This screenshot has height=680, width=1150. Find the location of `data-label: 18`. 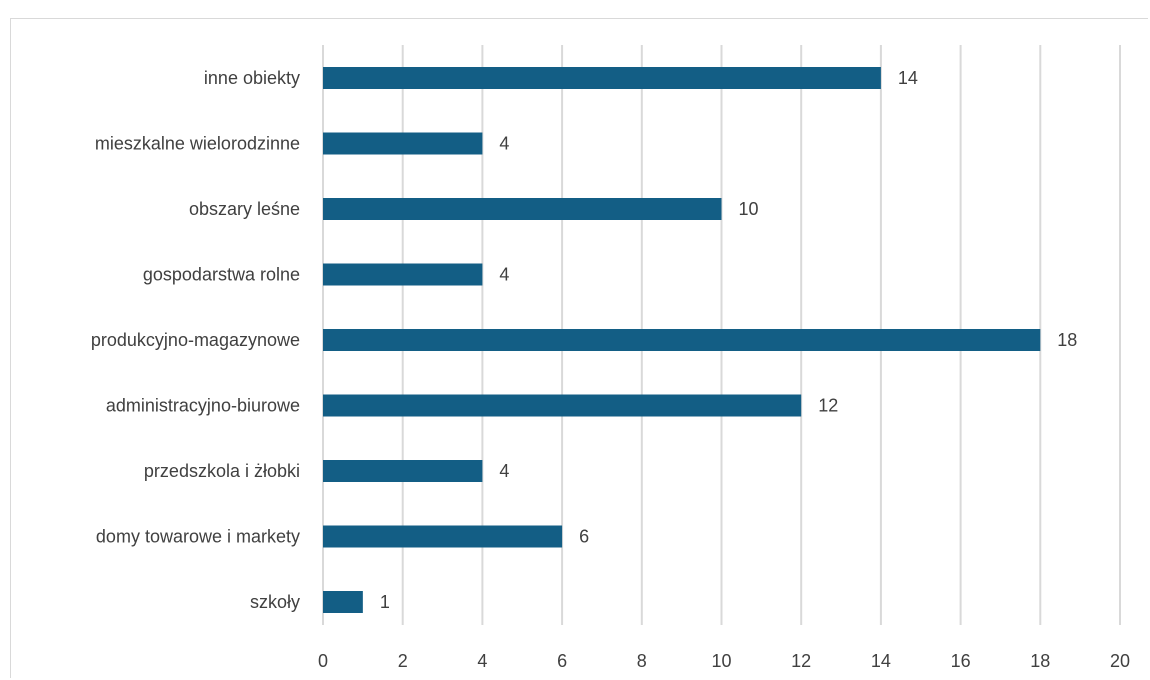

data-label: 18 is located at coordinates (1067, 340).